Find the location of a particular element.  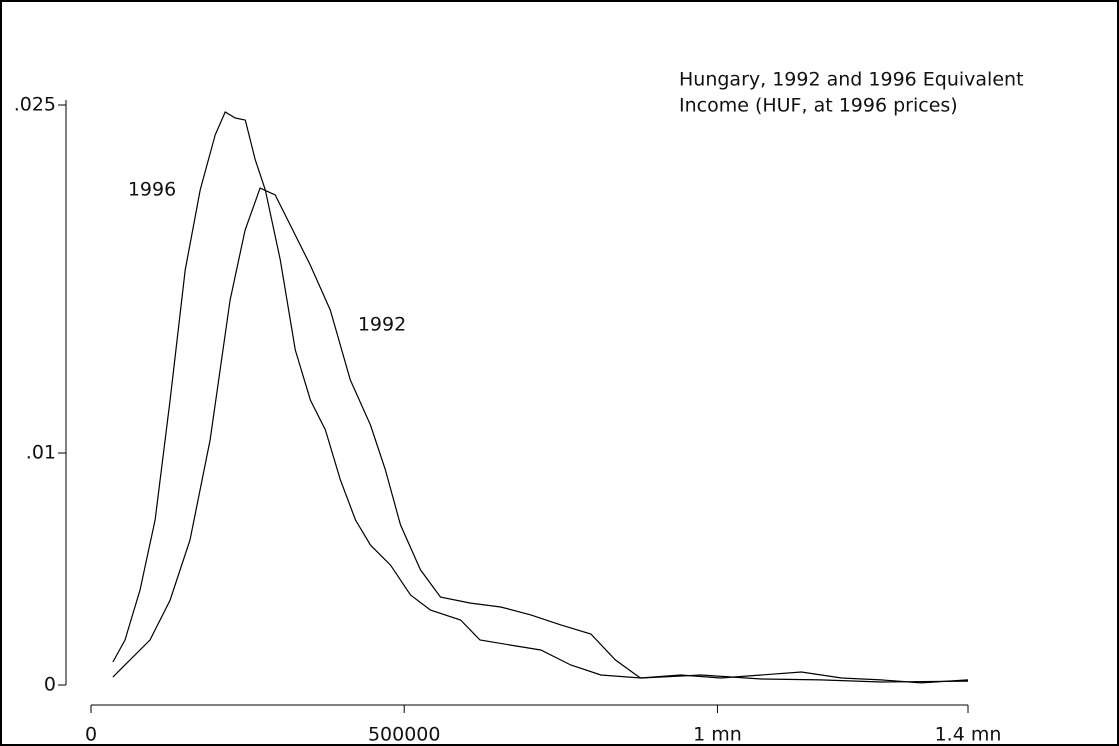

x-tick-label: 1.4 mn is located at coordinates (968, 735).